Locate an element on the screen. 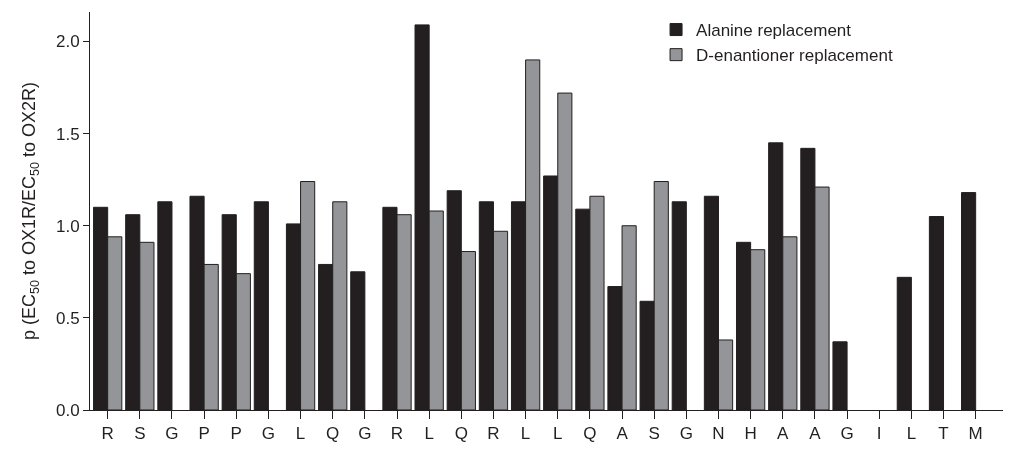 The height and width of the screenshot is (453, 1013). y-tick-label: 1.0 is located at coordinates (67, 226).